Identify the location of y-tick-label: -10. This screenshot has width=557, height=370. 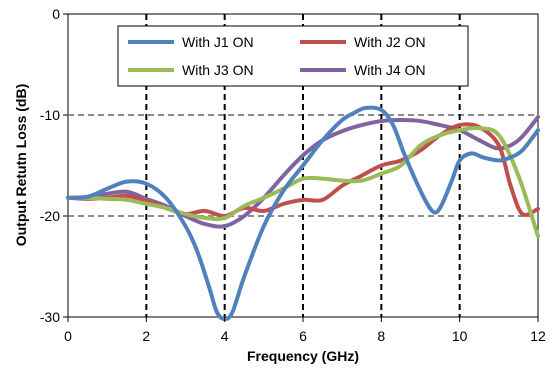
(50, 115).